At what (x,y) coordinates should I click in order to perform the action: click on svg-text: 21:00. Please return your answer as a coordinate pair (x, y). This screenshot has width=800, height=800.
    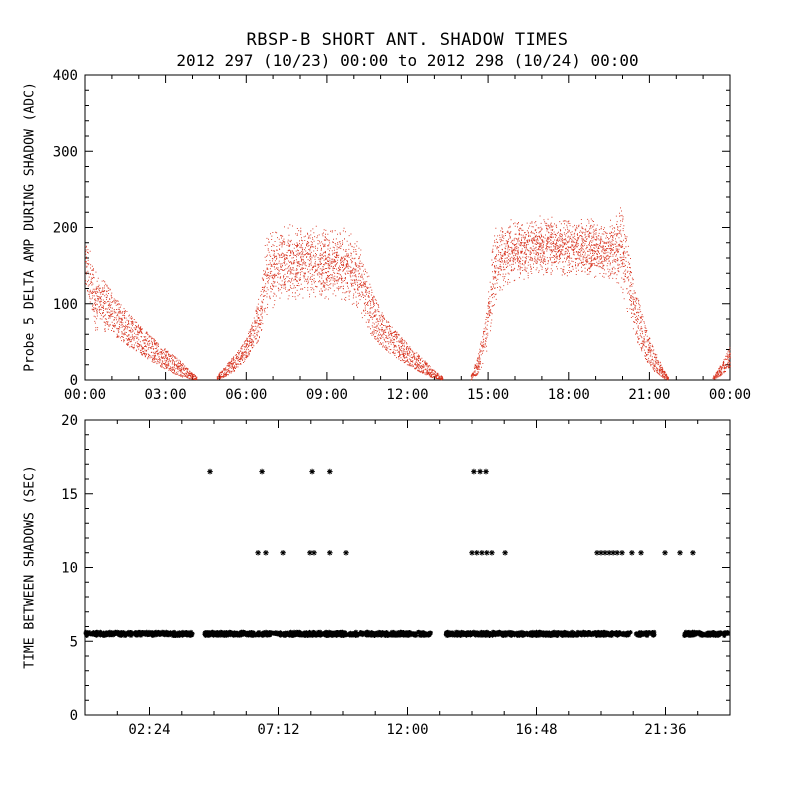
    Looking at the image, I should click on (649, 395).